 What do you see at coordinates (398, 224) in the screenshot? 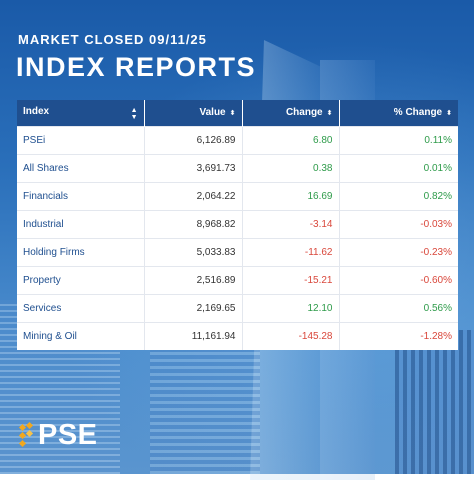
I see `index-pct-change: -0.03%` at bounding box center [398, 224].